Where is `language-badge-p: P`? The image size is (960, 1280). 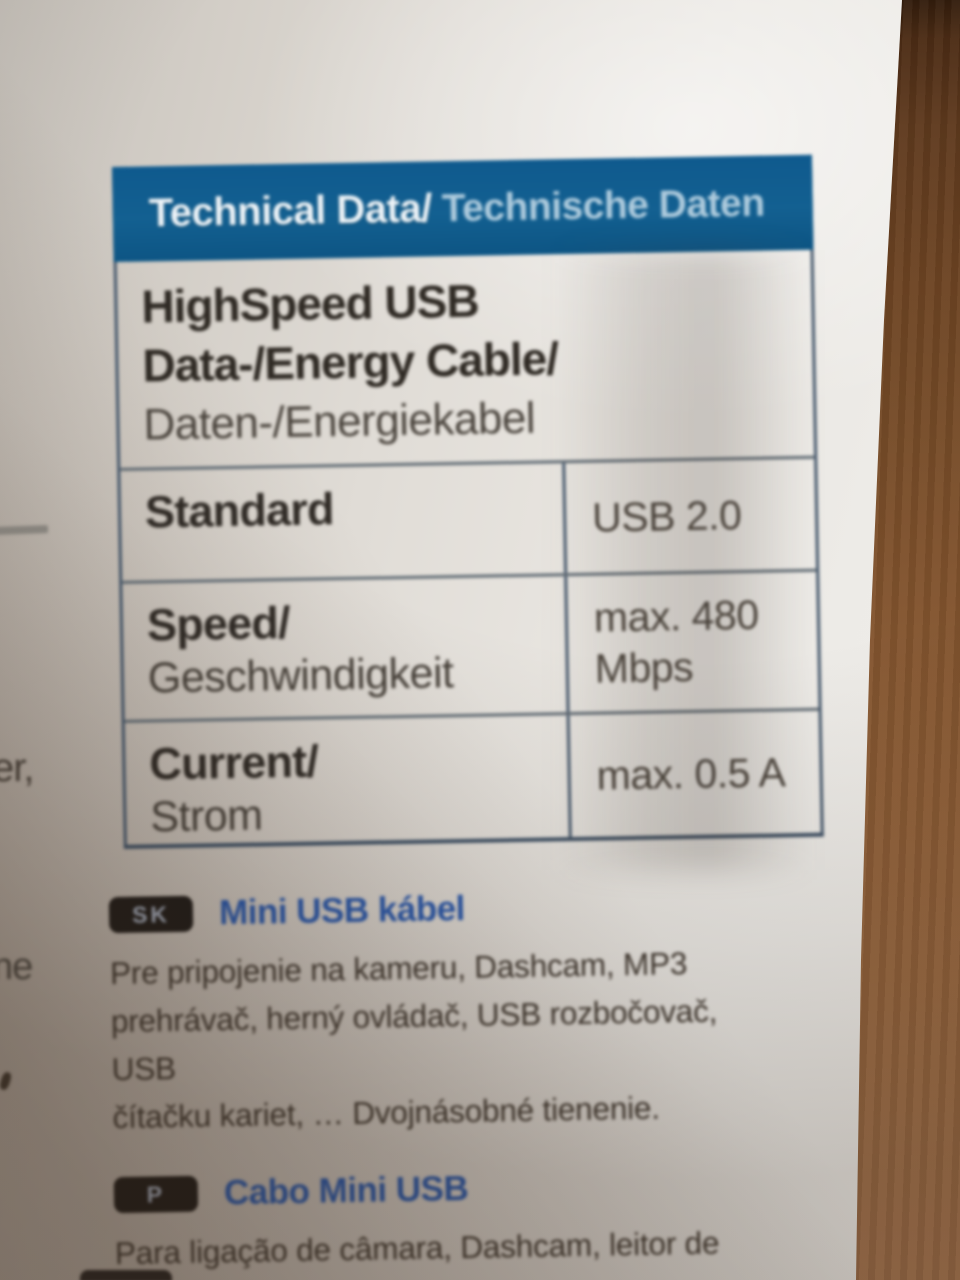
language-badge-p: P is located at coordinates (156, 1194).